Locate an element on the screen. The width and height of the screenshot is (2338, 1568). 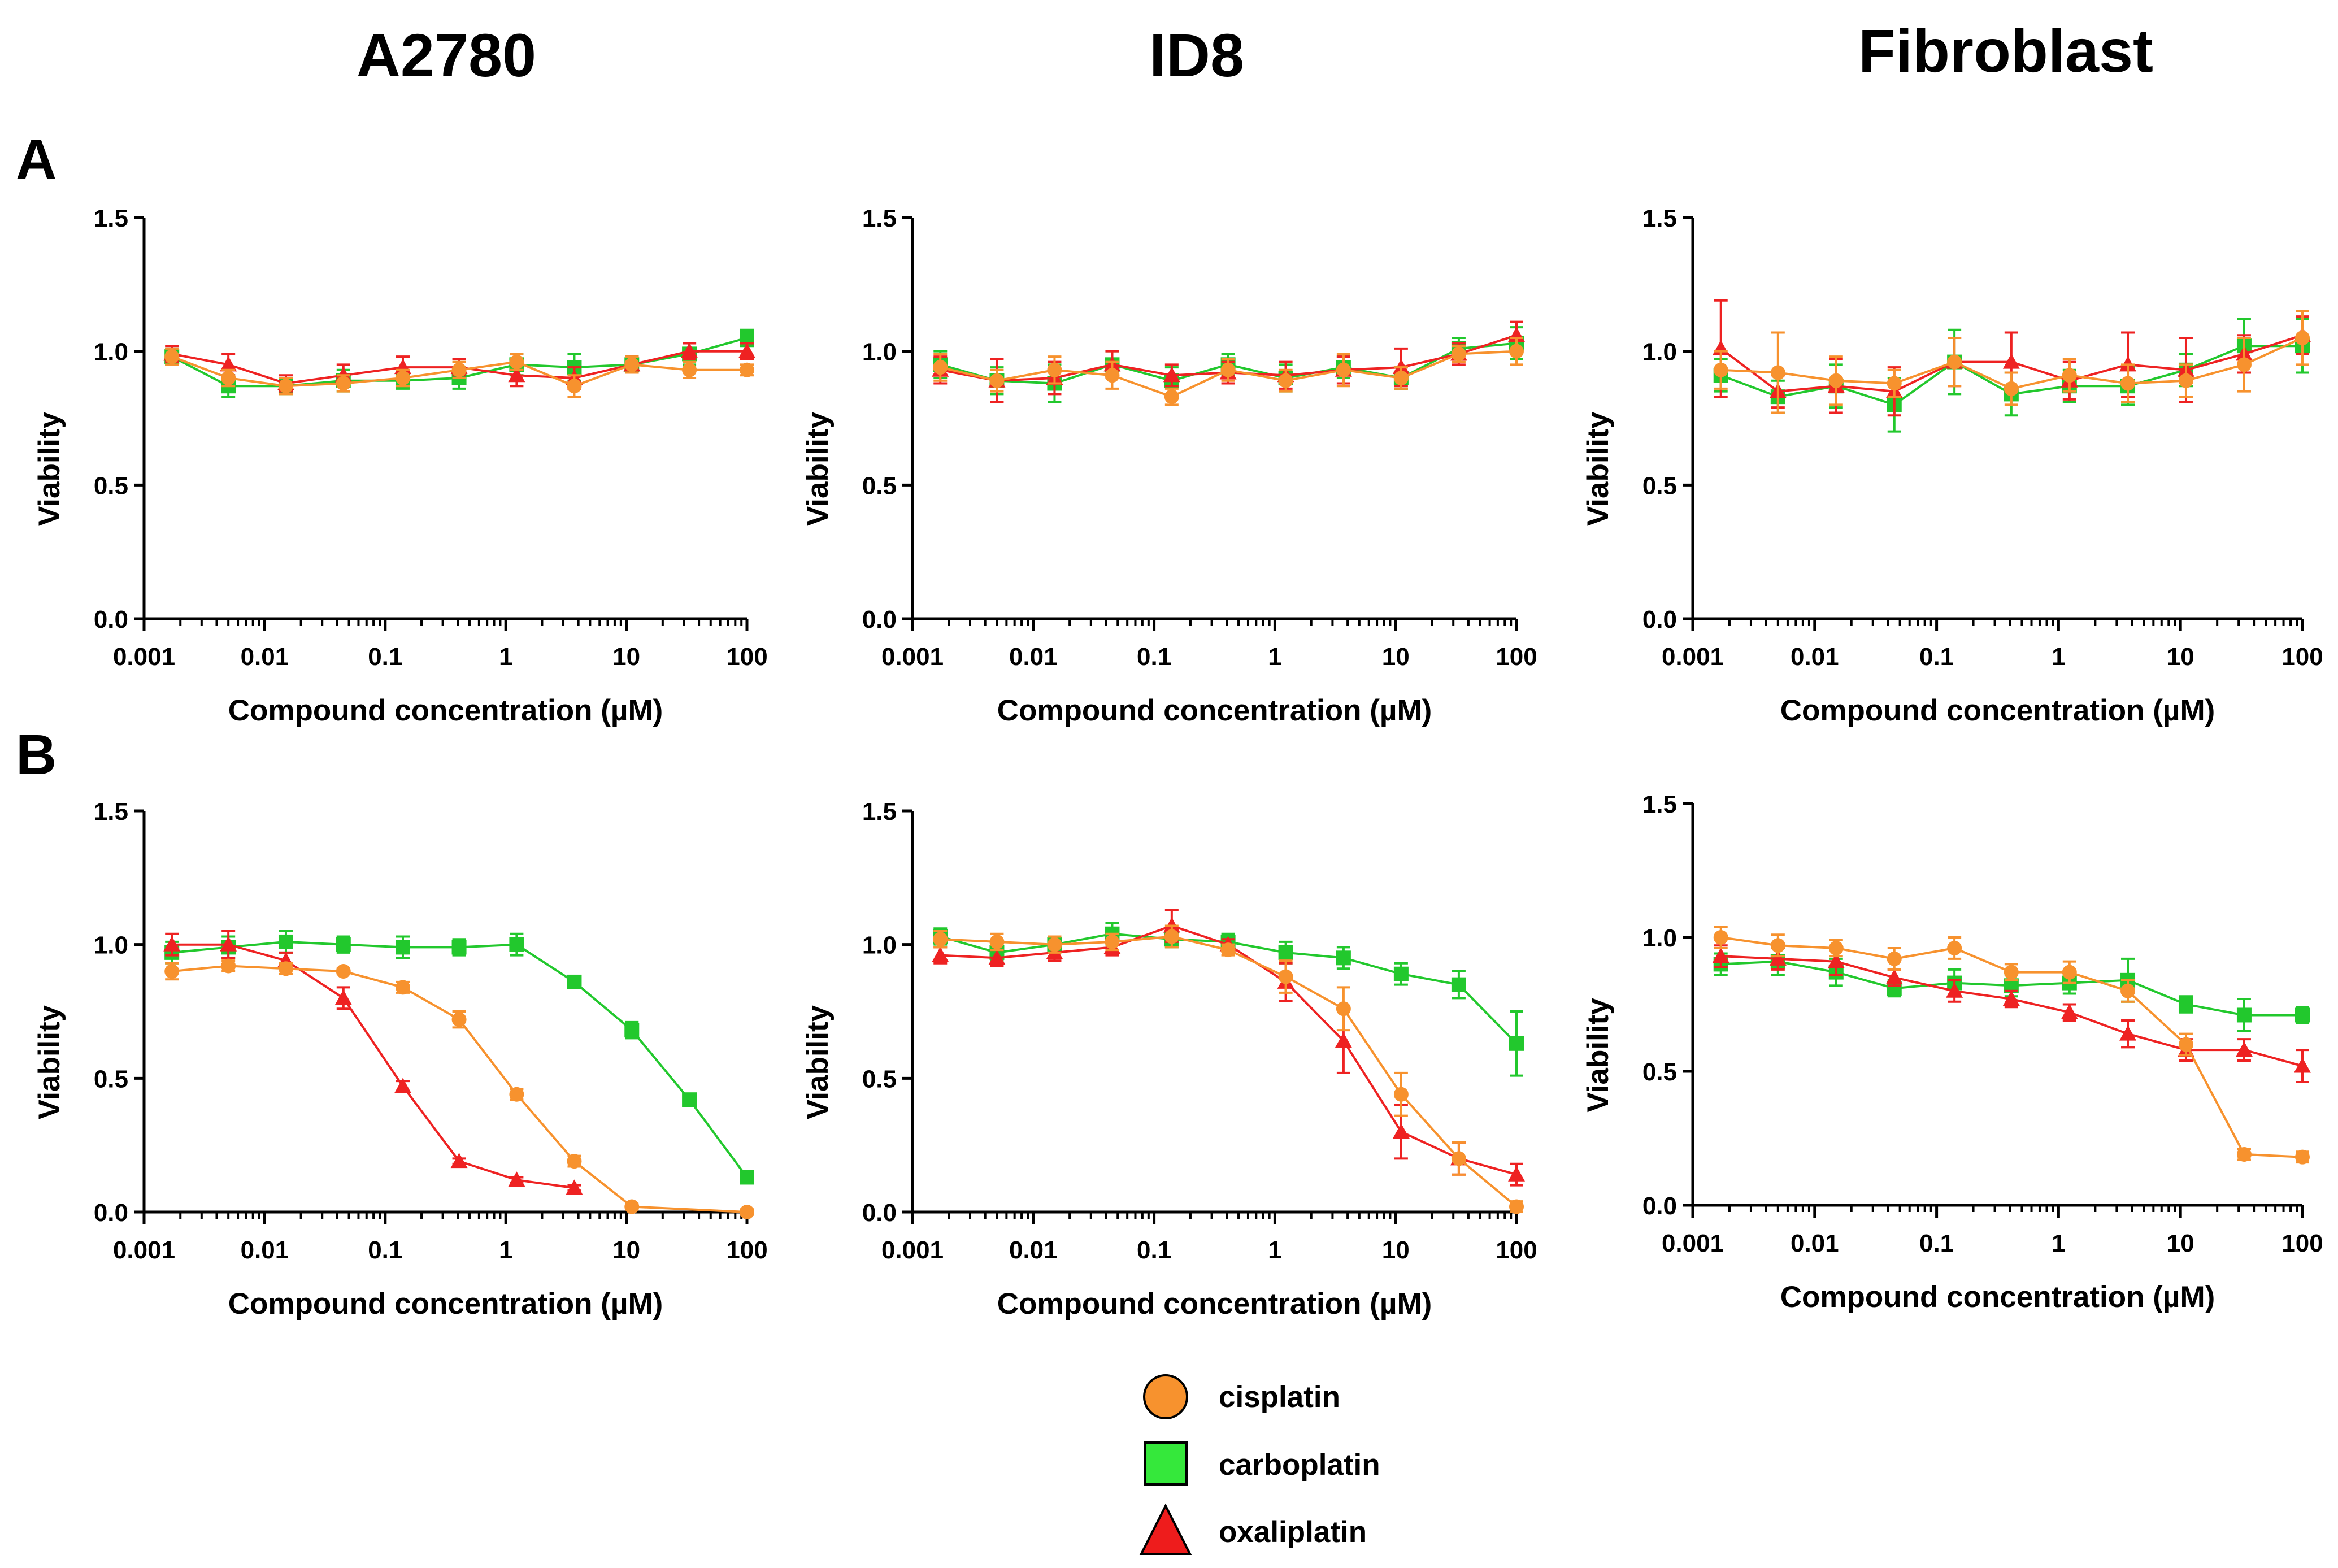
b-fibroblast-point-carboplatin is located at coordinates (2185, 1004).